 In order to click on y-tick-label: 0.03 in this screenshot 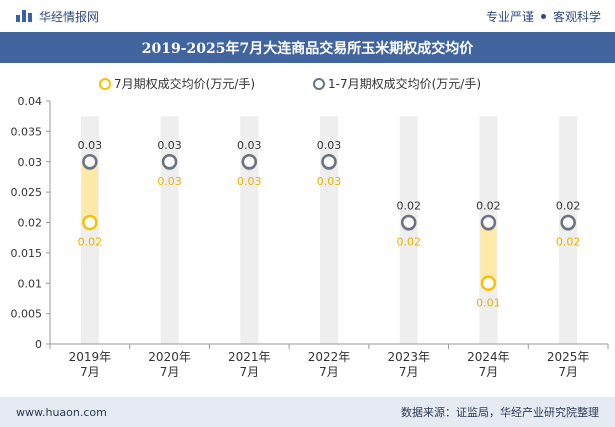, I will do `click(30, 162)`.